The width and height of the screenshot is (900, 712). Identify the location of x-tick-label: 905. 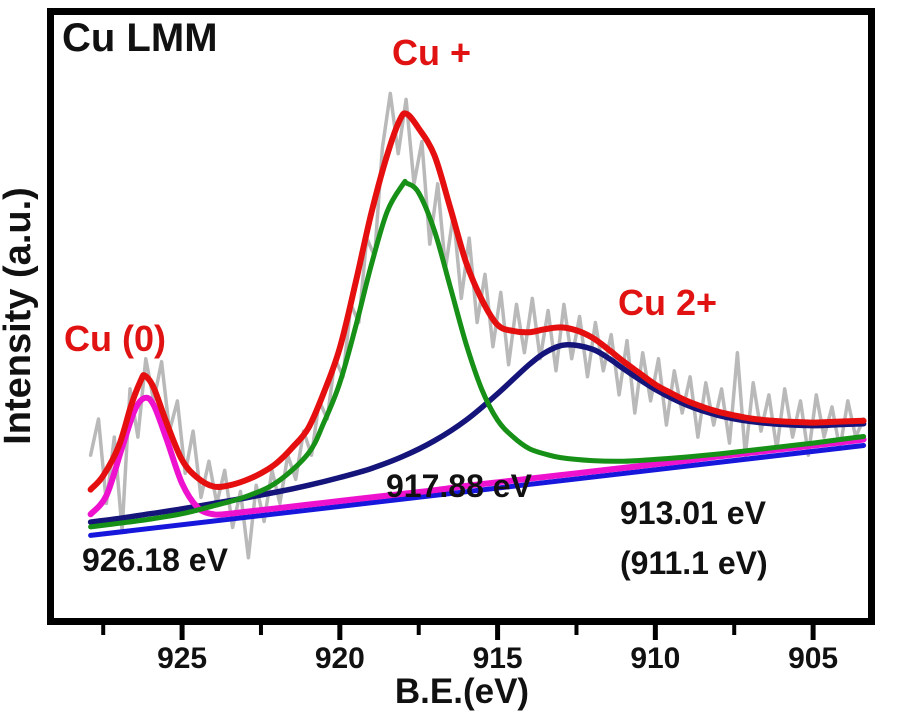
(813, 658).